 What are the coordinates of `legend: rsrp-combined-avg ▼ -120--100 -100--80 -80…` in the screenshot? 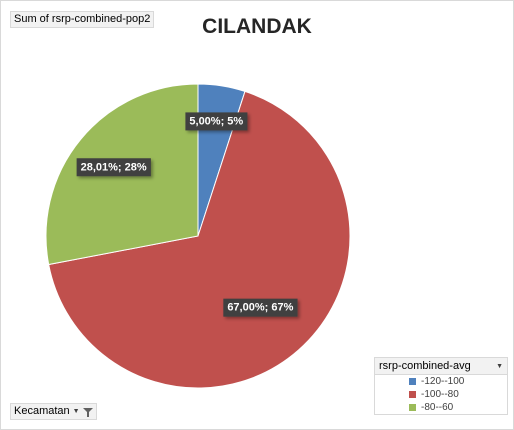 It's located at (441, 386).